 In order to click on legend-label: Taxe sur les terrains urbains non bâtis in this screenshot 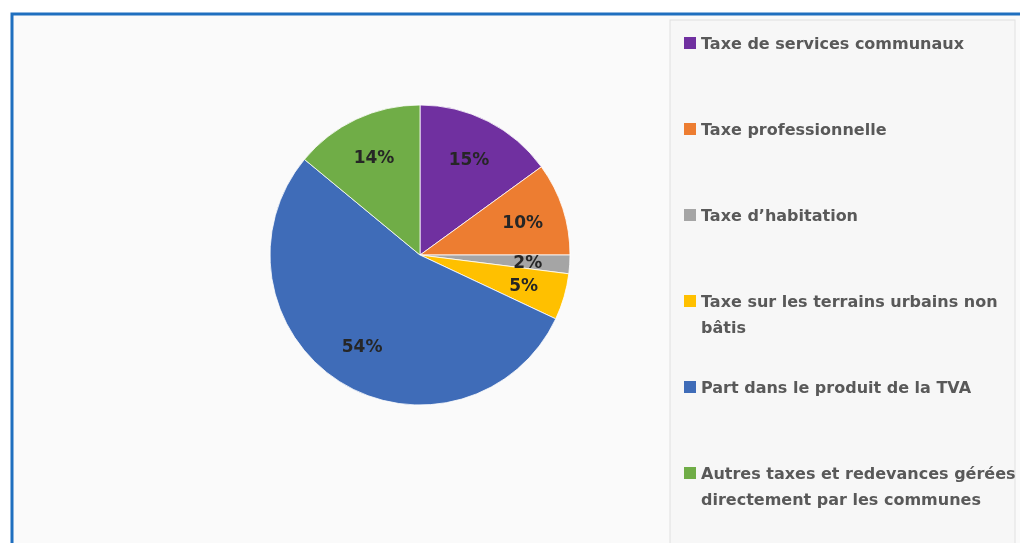, I will do `click(849, 314)`.